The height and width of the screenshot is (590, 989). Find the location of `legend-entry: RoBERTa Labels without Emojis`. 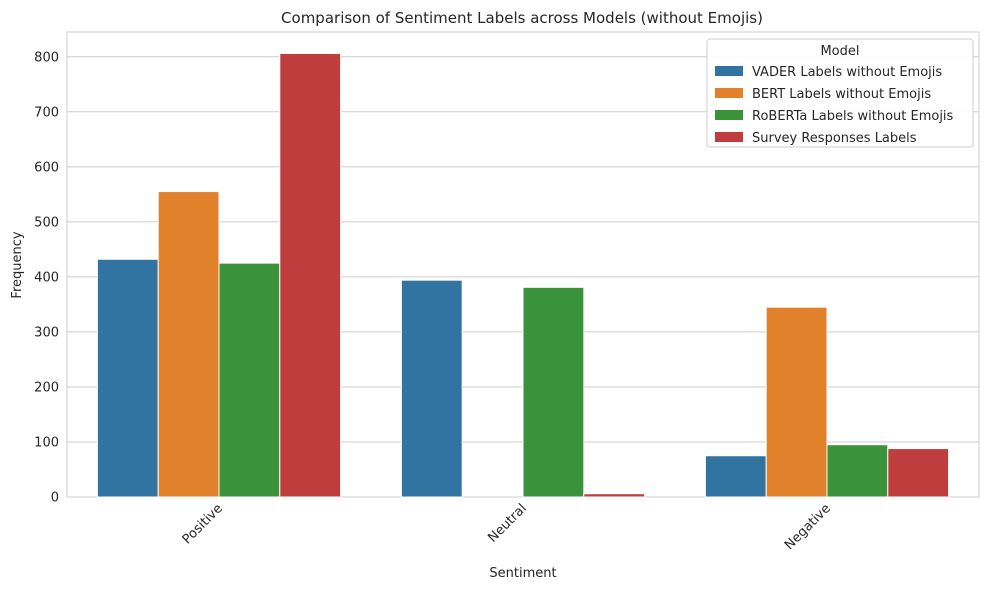

legend-entry: RoBERTa Labels without Emojis is located at coordinates (853, 116).